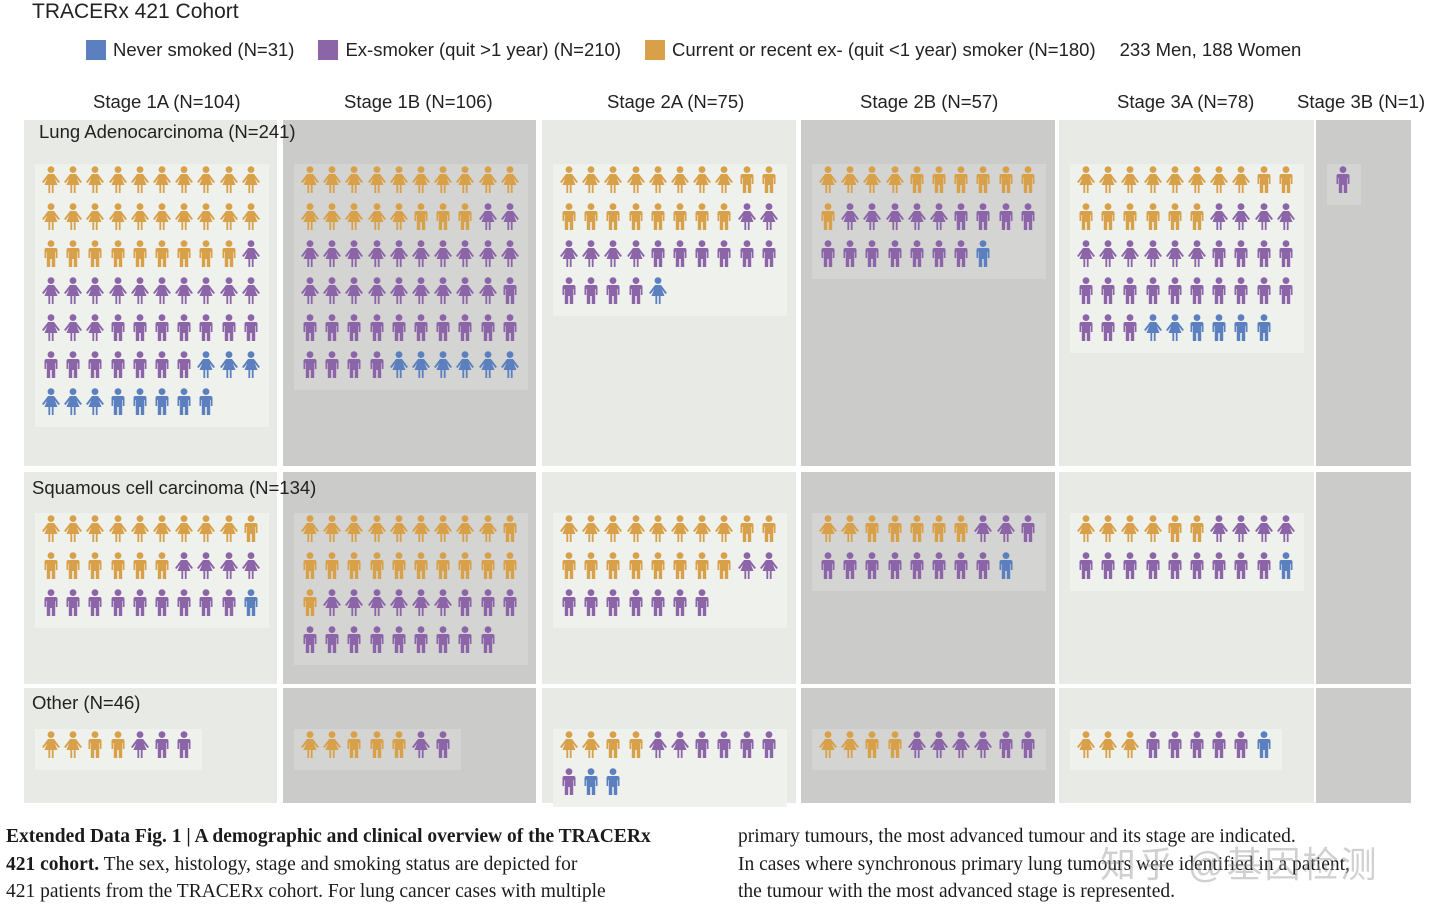 The height and width of the screenshot is (916, 1451). Describe the element at coordinates (135, 11) in the screenshot. I see `chart-title: TRACERx 421 Cohort` at that location.